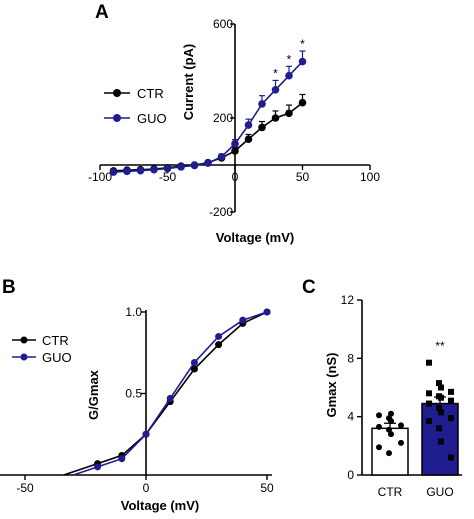 The height and width of the screenshot is (519, 474). What do you see at coordinates (390, 492) in the screenshot?
I see `c-x-tick-label: CTR` at bounding box center [390, 492].